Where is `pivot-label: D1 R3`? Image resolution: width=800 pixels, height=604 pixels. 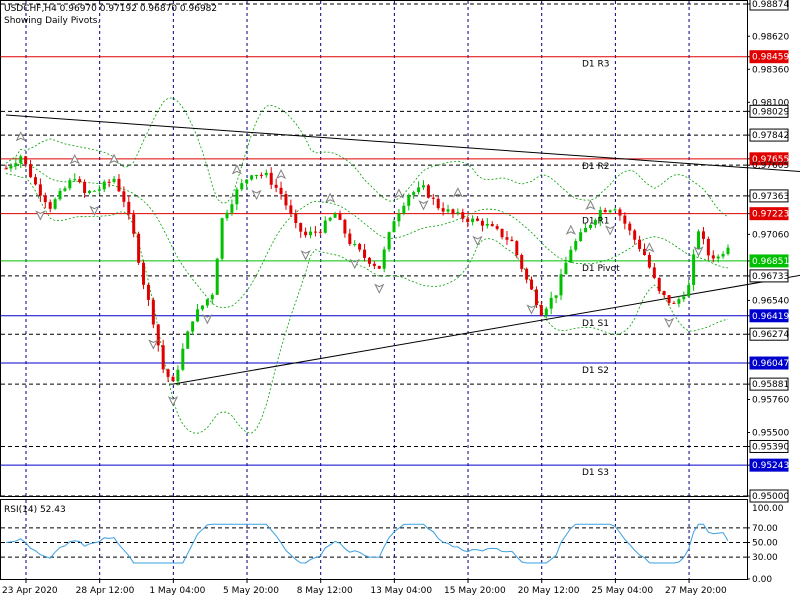
pivot-label: D1 R3 is located at coordinates (596, 65).